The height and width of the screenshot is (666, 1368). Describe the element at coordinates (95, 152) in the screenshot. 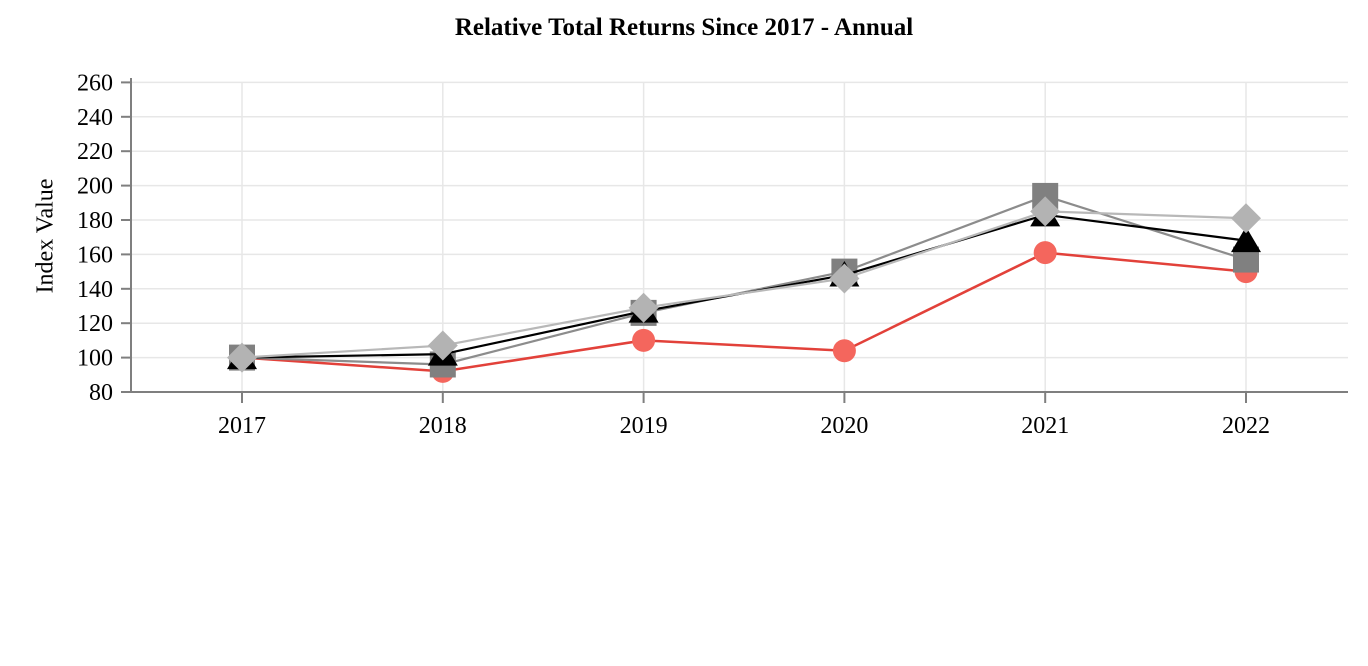

I see `y-tick-label: 220` at that location.